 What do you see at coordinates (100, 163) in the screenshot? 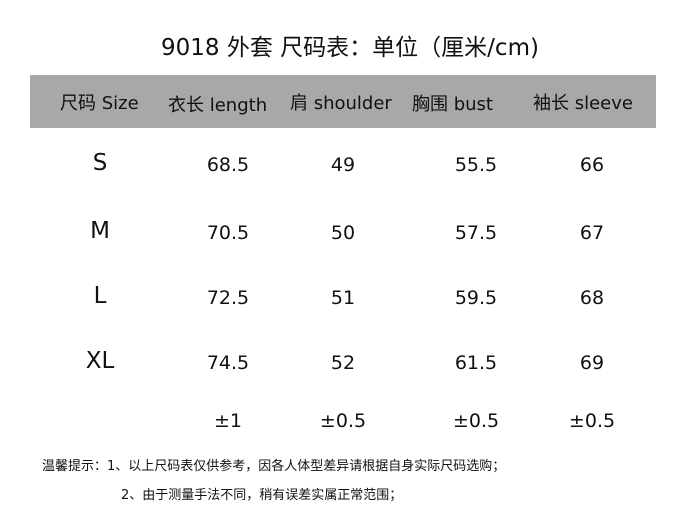
I see `cell-size: S` at bounding box center [100, 163].